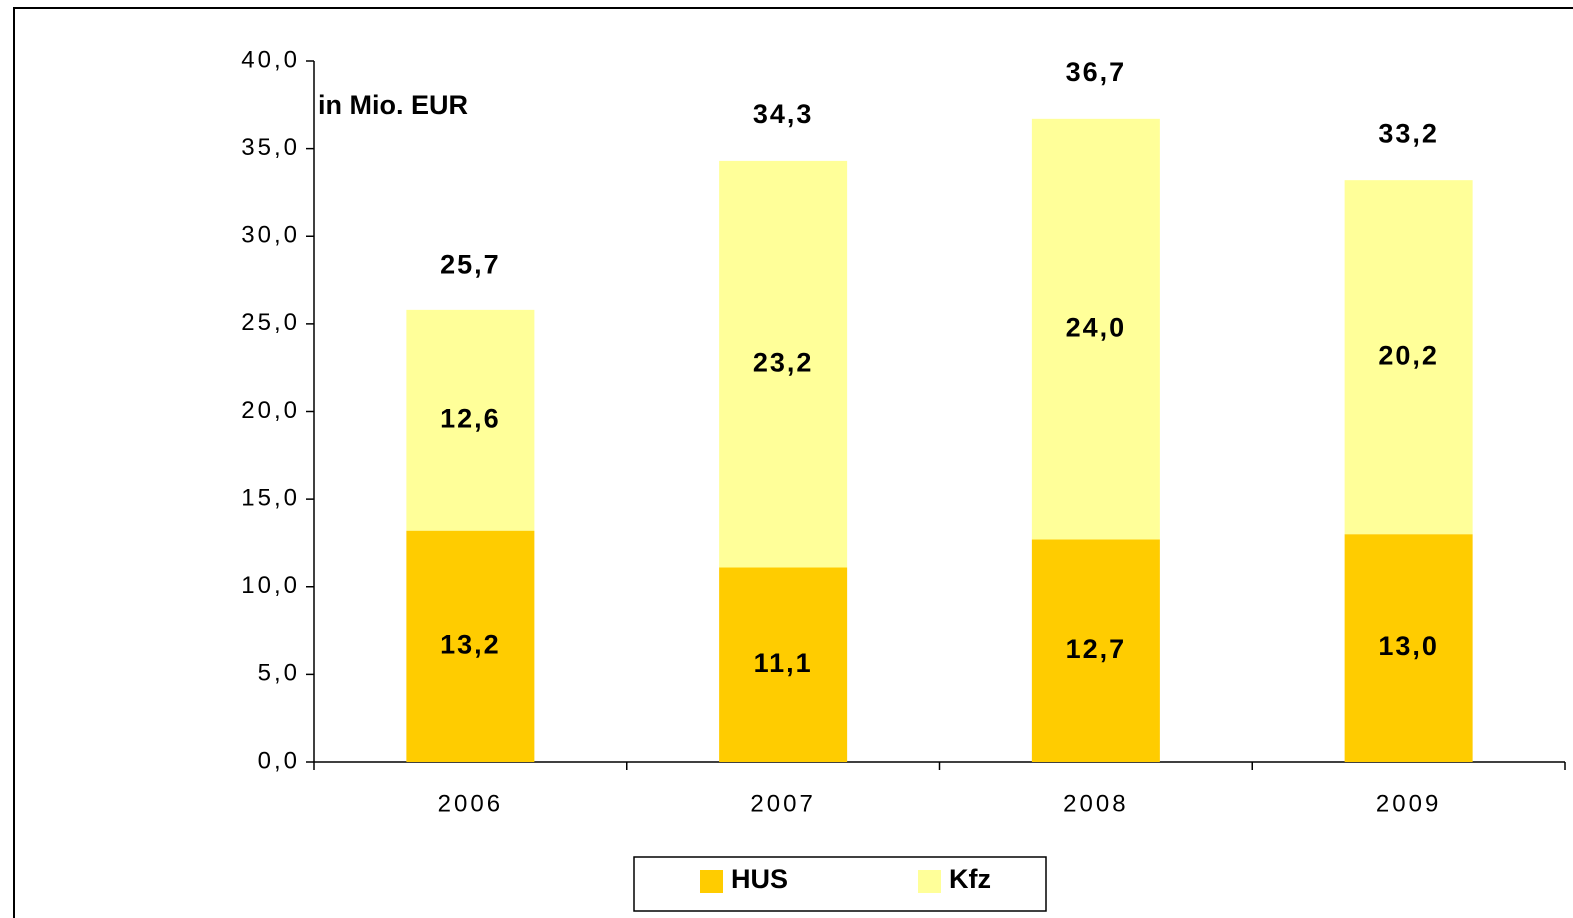 The image size is (1573, 918). I want to click on total-label: 34,3, so click(783, 114).